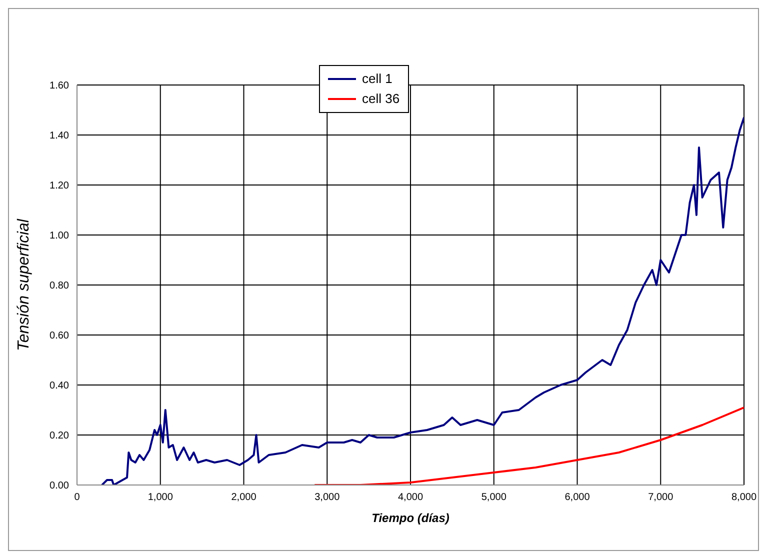 The image size is (765, 557). Describe the element at coordinates (377, 79) in the screenshot. I see `legend-label: cell 1` at that location.